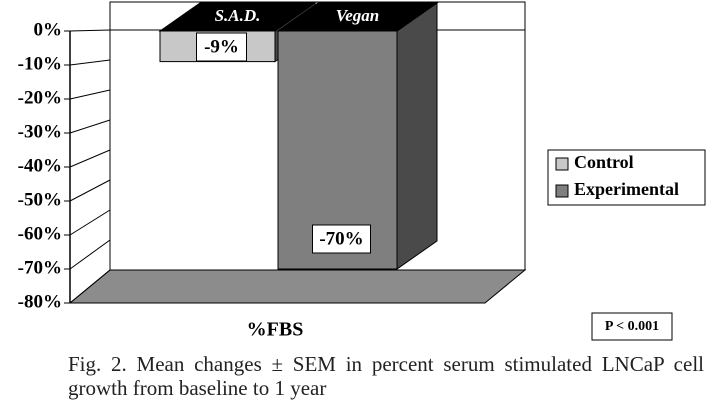  Describe the element at coordinates (40, 165) in the screenshot. I see `y-tick-label: -40%` at that location.